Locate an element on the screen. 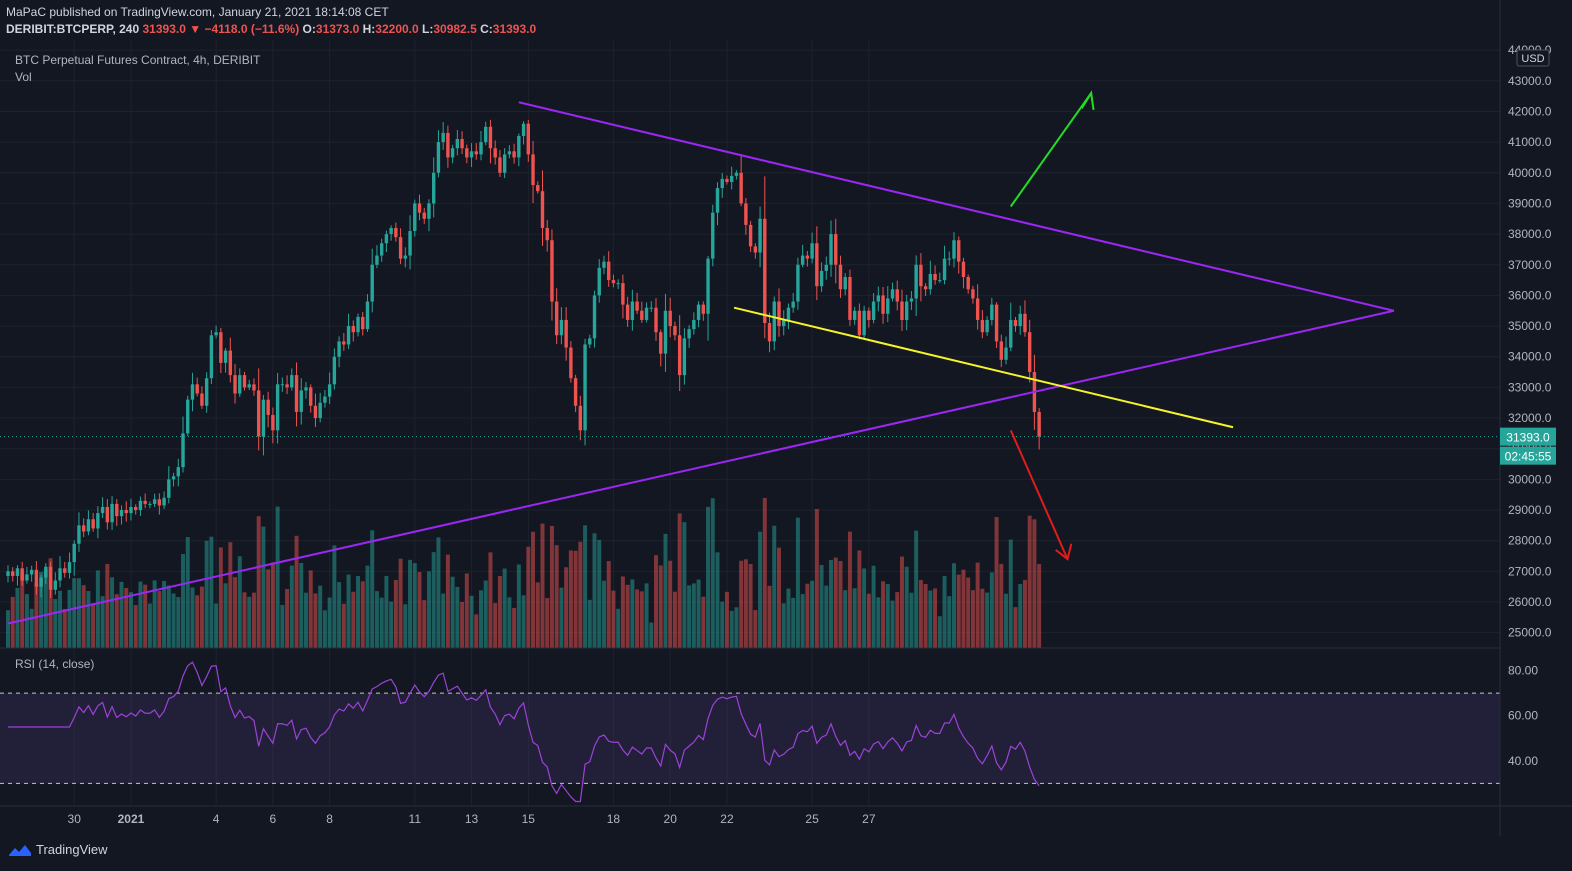  time-tick-label: 27 is located at coordinates (869, 819).